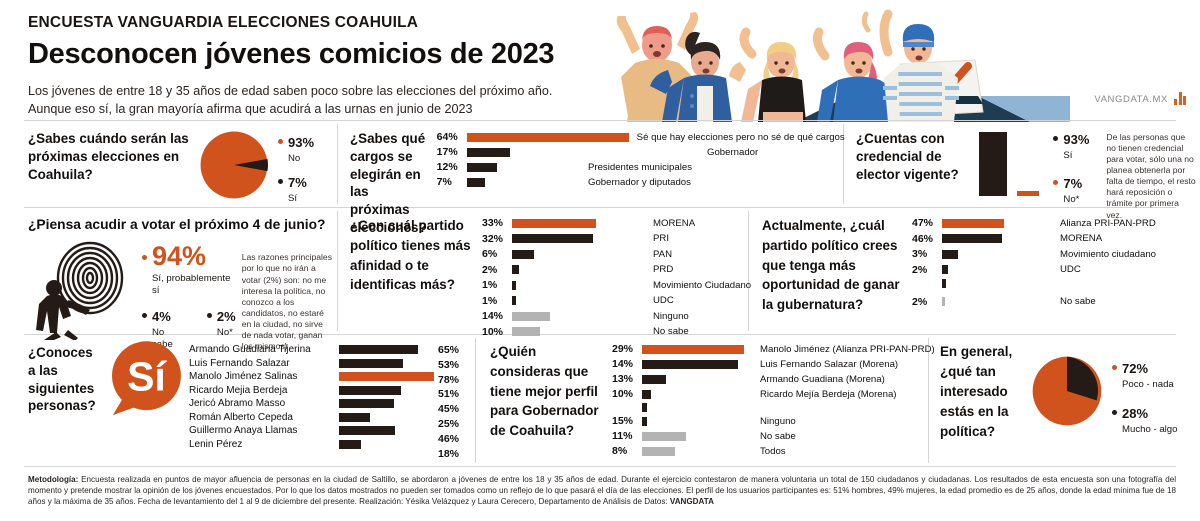 The image size is (1200, 521). I want to click on q8-row-7: 8% Todos, so click(699, 451).